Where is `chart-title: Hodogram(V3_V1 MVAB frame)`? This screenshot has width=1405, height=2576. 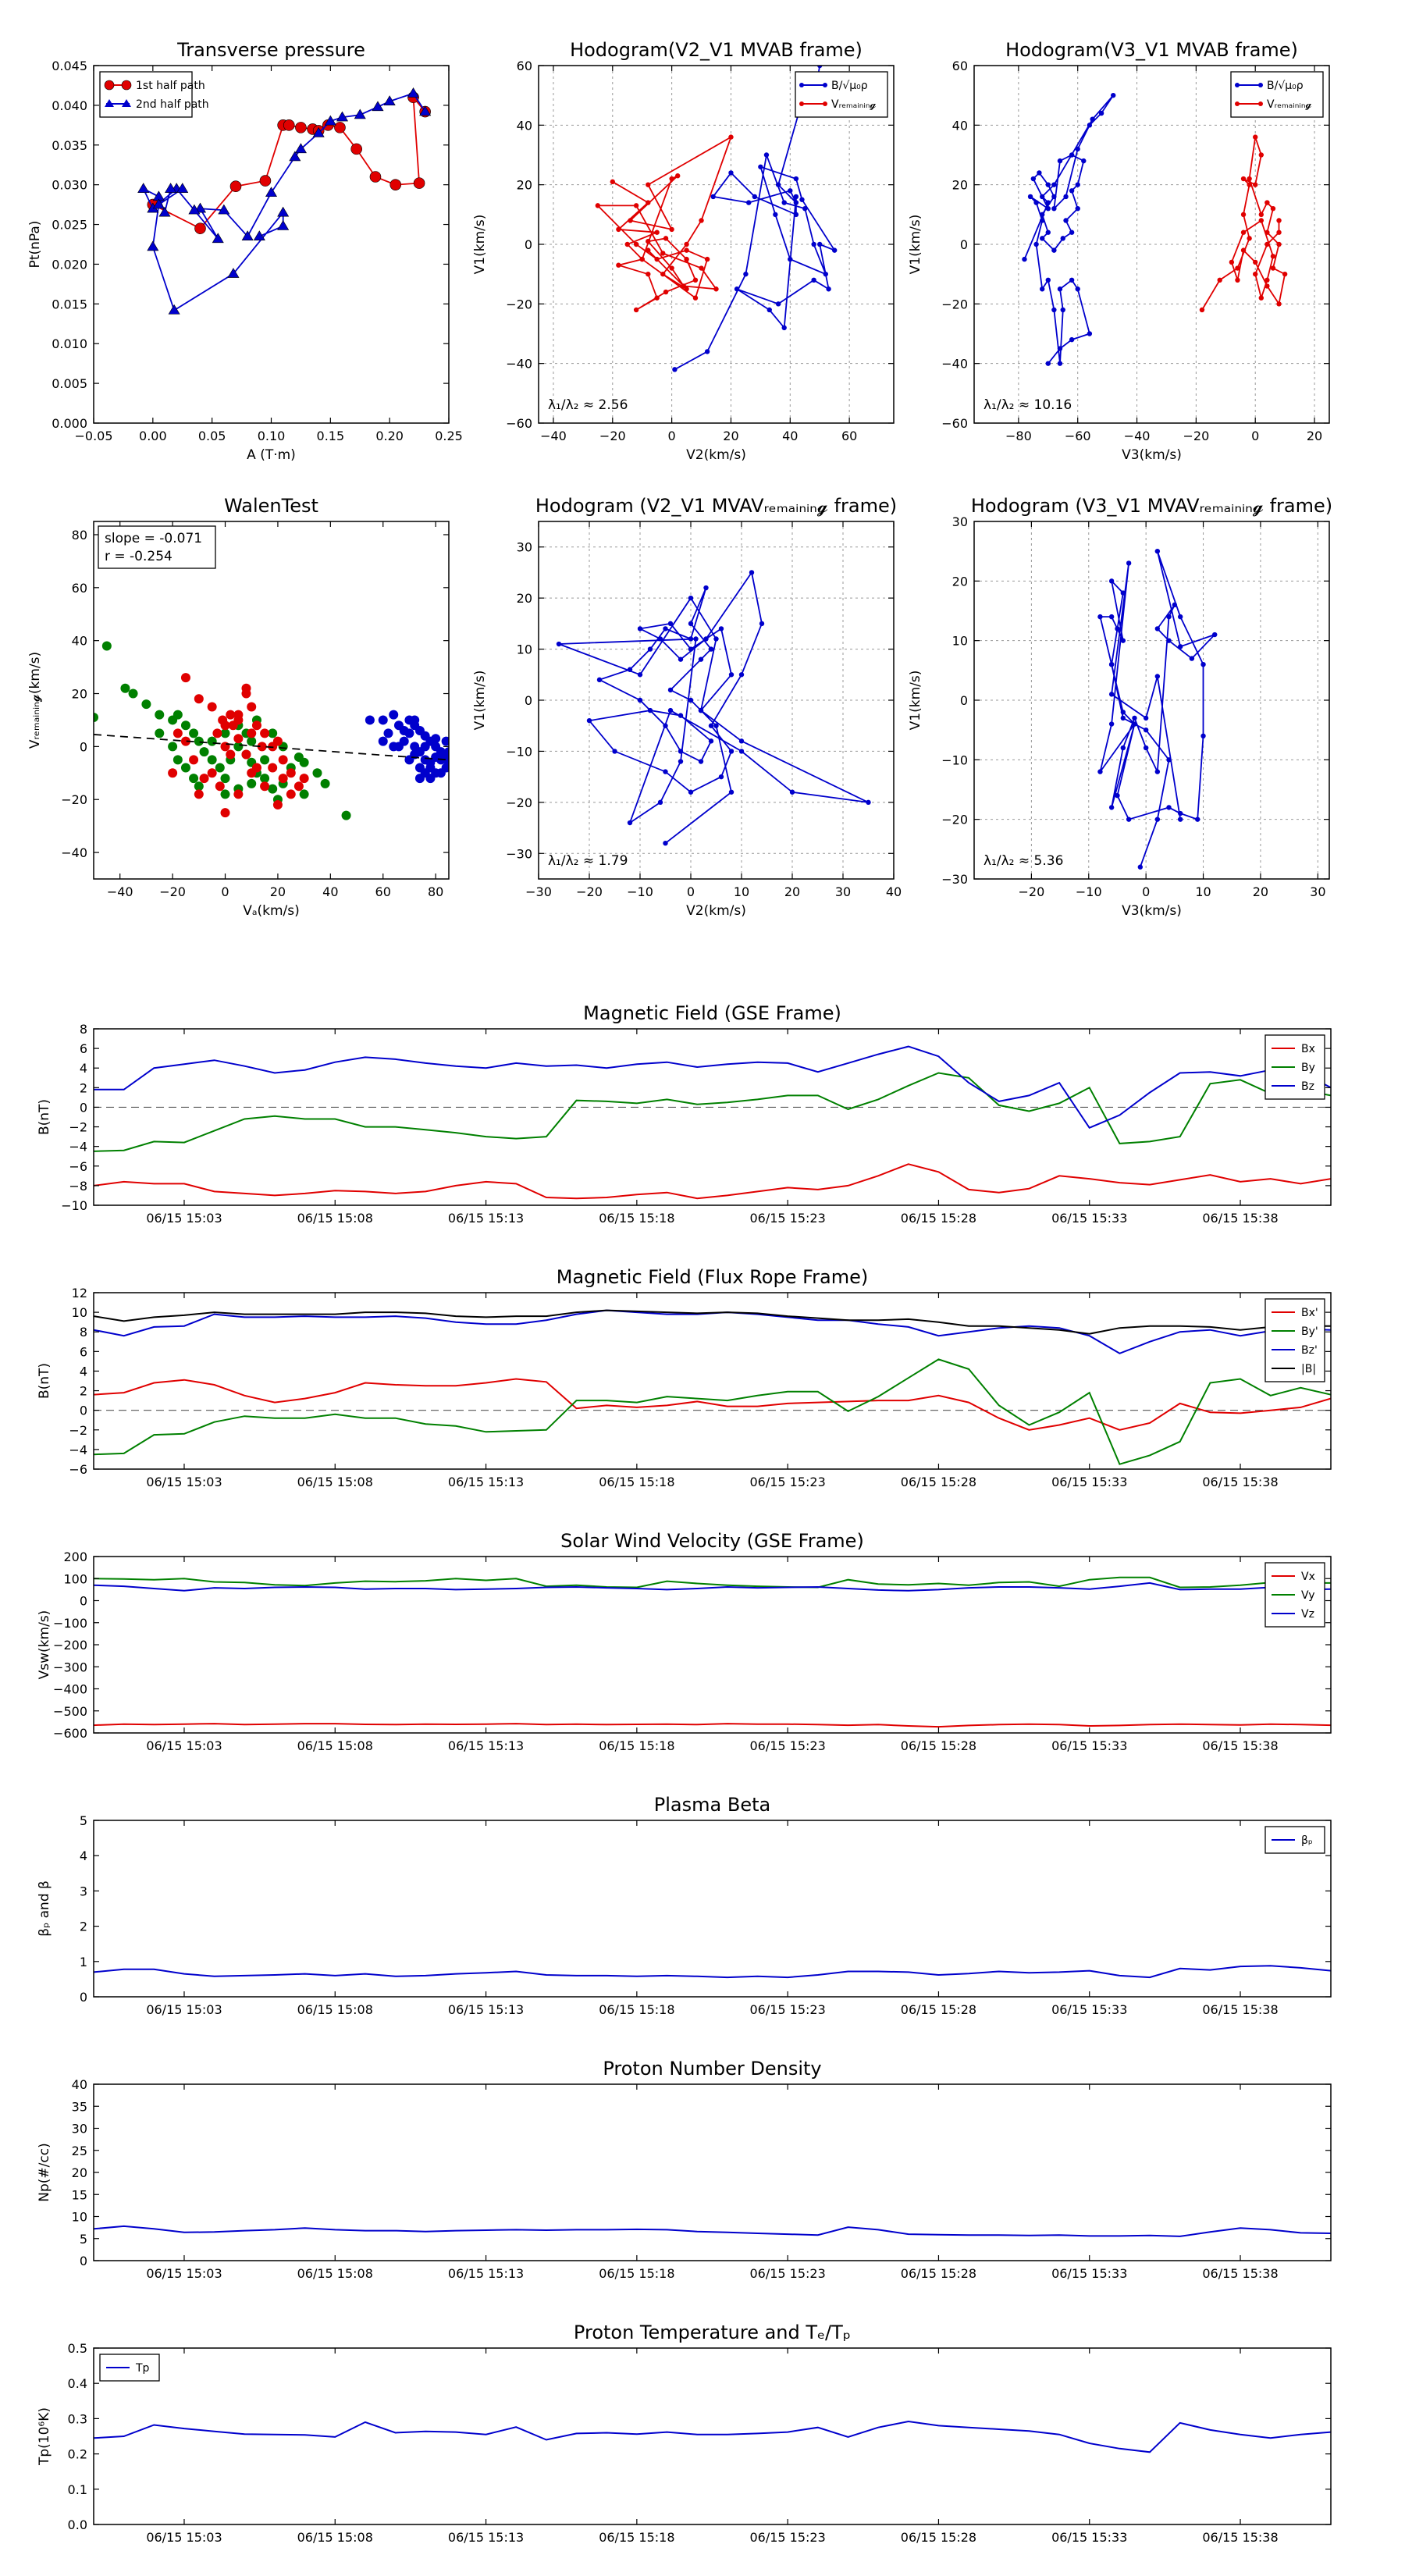
chart-title: Hodogram(V3_V1 MVAB frame) is located at coordinates (1151, 50).